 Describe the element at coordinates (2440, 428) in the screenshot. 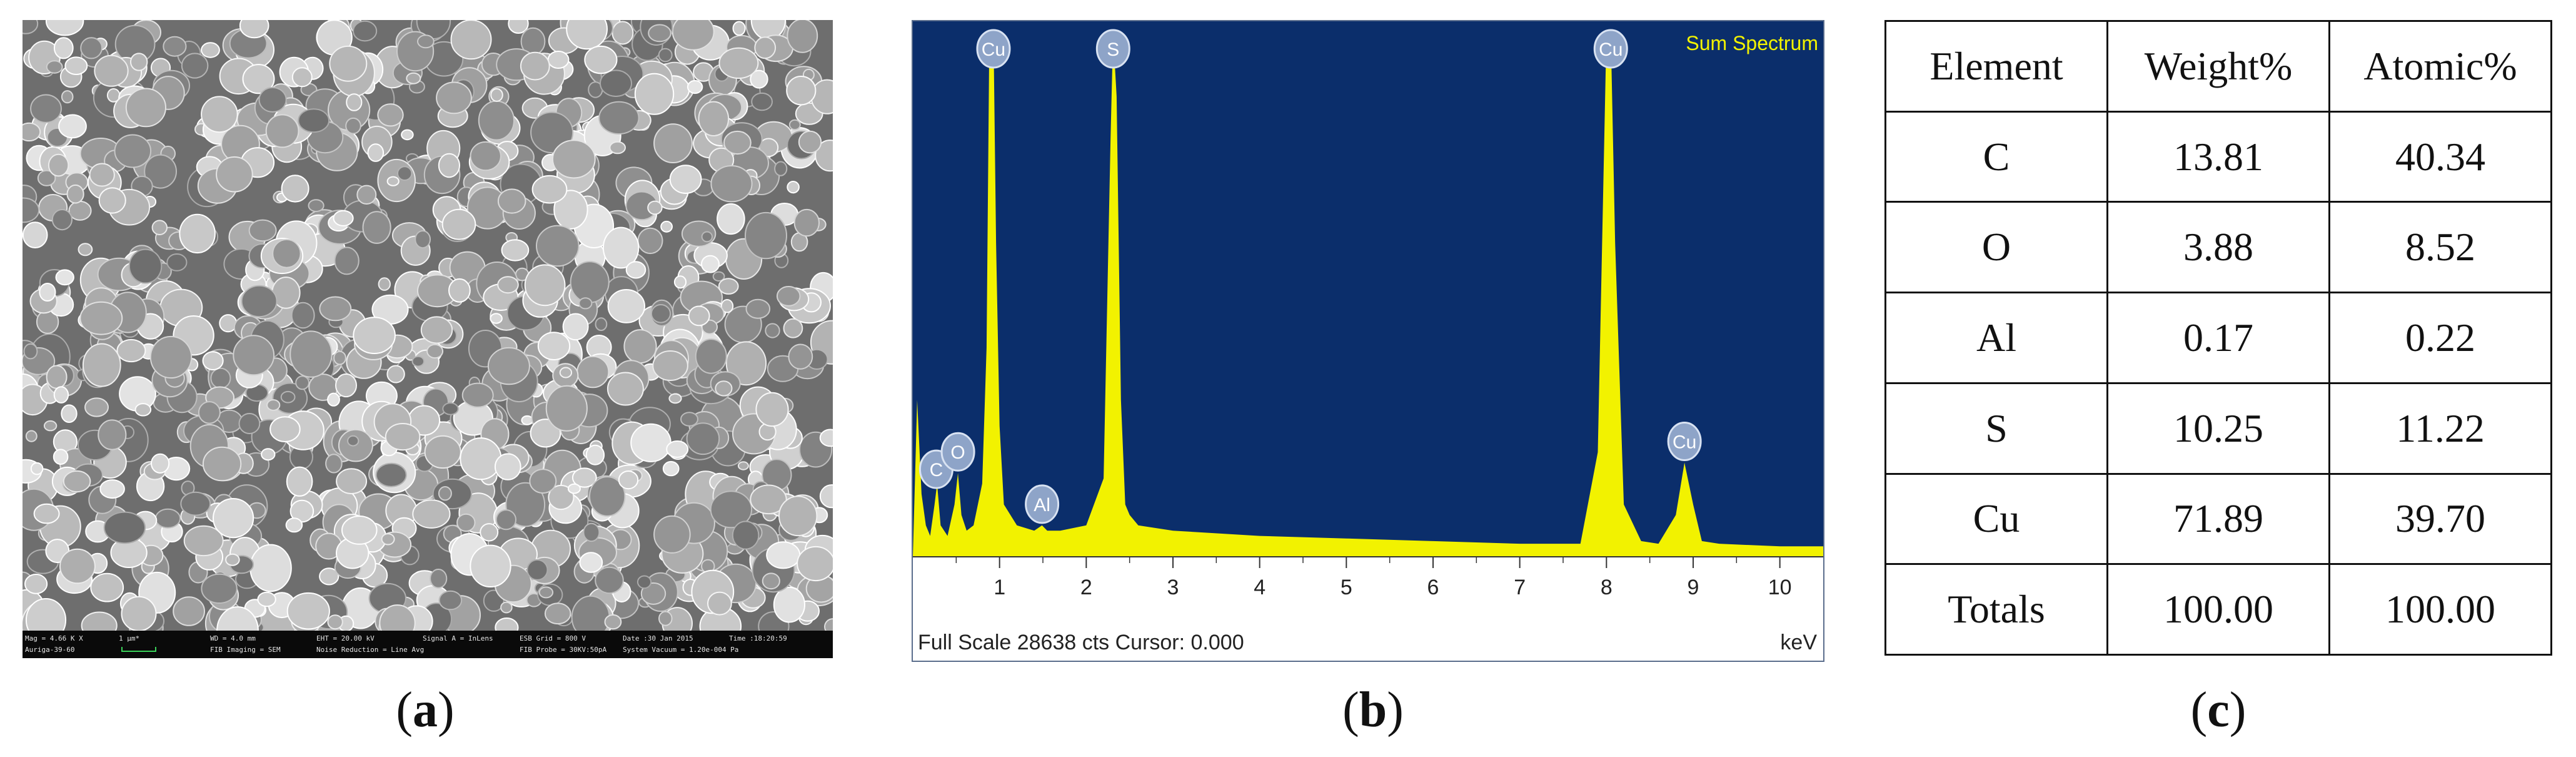

I see `cell-atomic: 11.22` at that location.